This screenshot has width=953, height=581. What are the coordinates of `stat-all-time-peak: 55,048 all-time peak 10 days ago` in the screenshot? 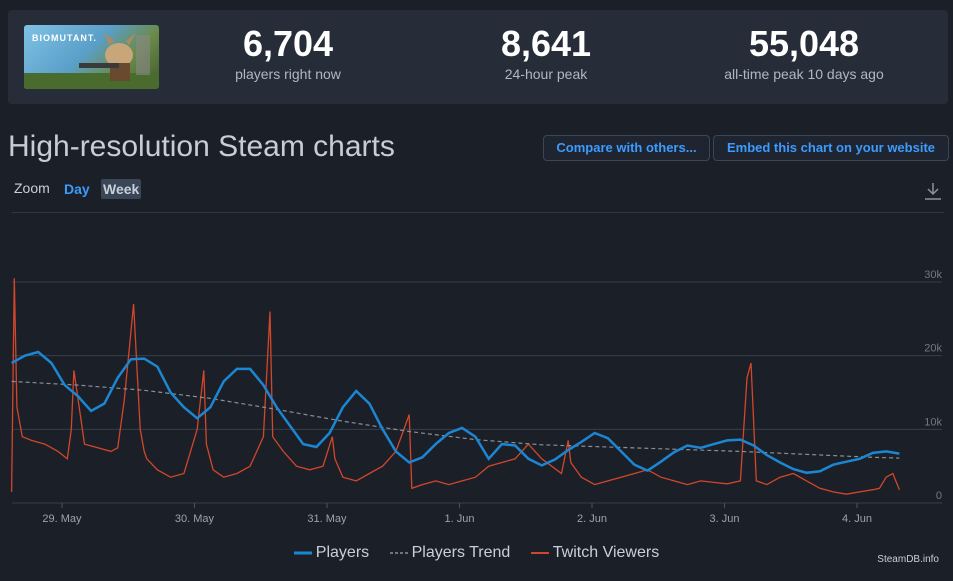 It's located at (804, 53).